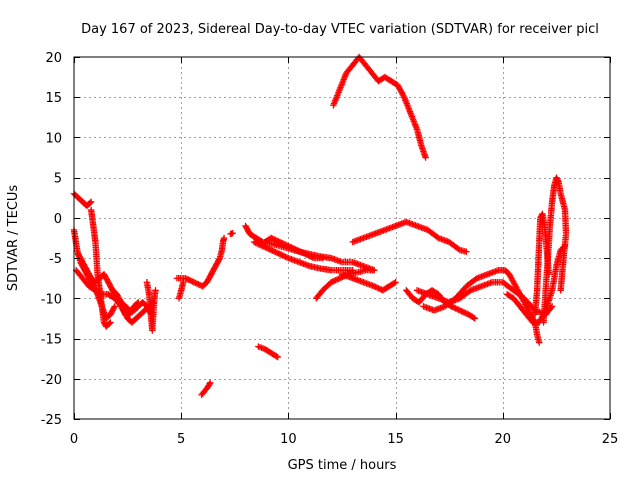 This screenshot has width=640, height=480. I want to click on y-tick-label: -15, so click(51, 340).